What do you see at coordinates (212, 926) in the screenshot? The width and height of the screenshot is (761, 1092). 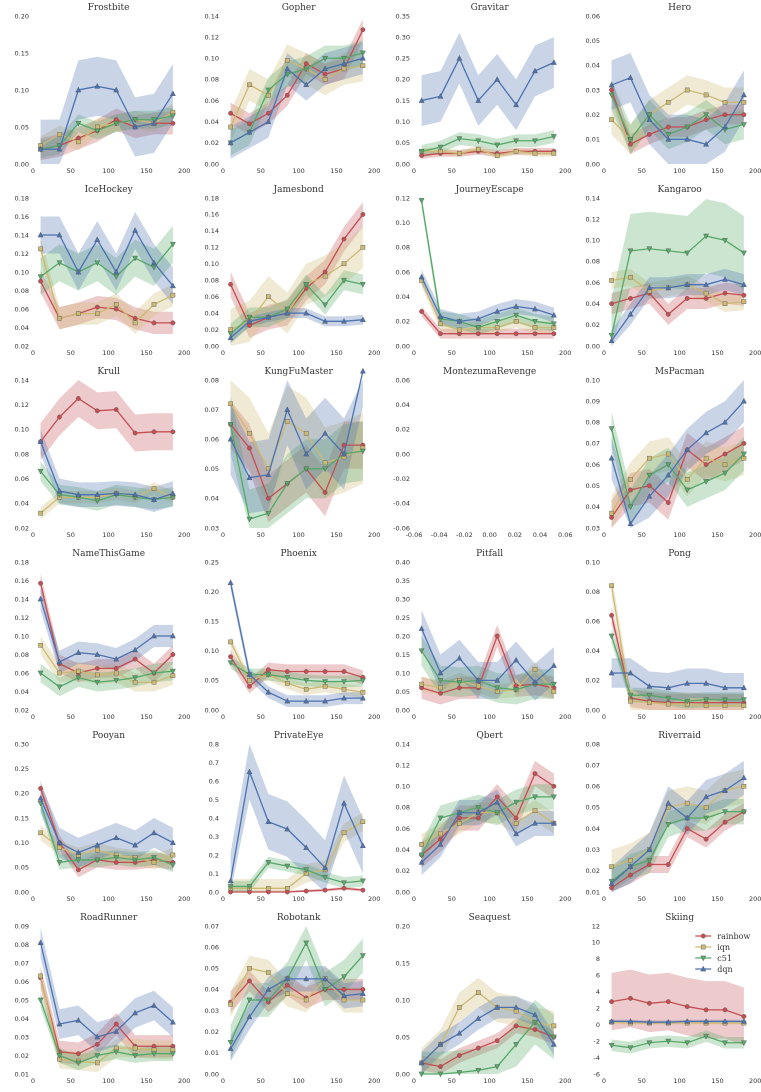 I see `y-tick-label: 0.07` at bounding box center [212, 926].